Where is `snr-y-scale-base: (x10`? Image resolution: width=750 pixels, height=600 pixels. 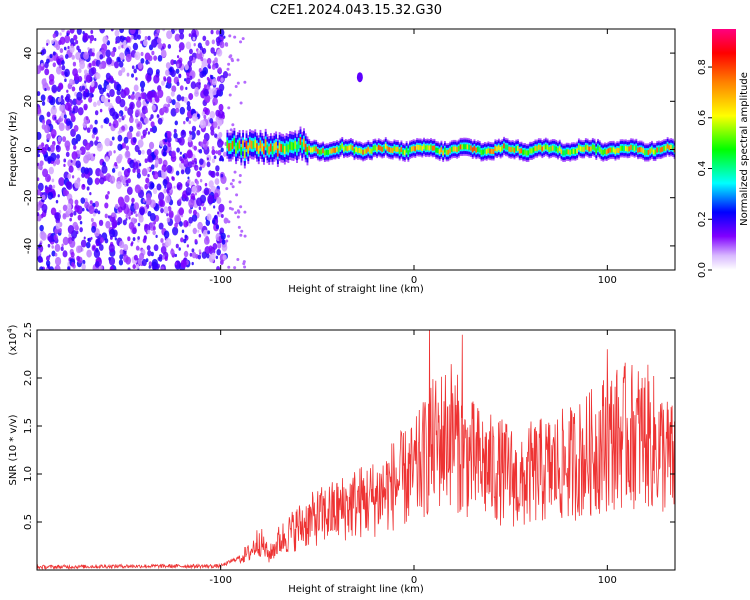
snr-y-scale-base: (x10 is located at coordinates (13, 344).